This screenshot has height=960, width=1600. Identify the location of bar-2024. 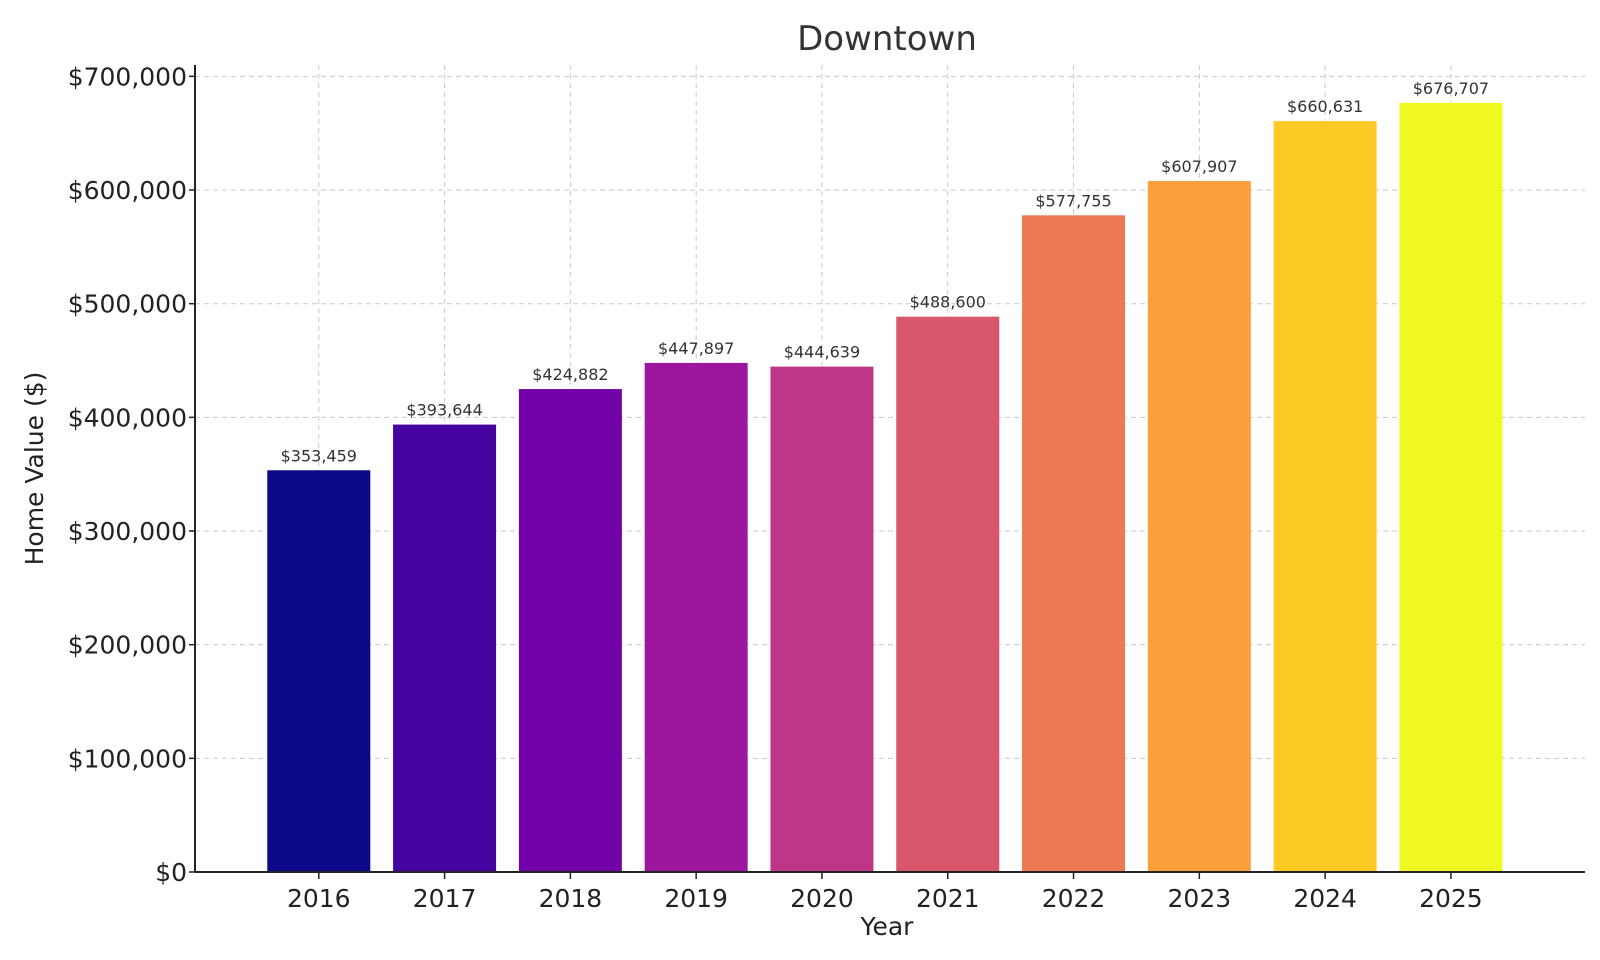
(1325, 497).